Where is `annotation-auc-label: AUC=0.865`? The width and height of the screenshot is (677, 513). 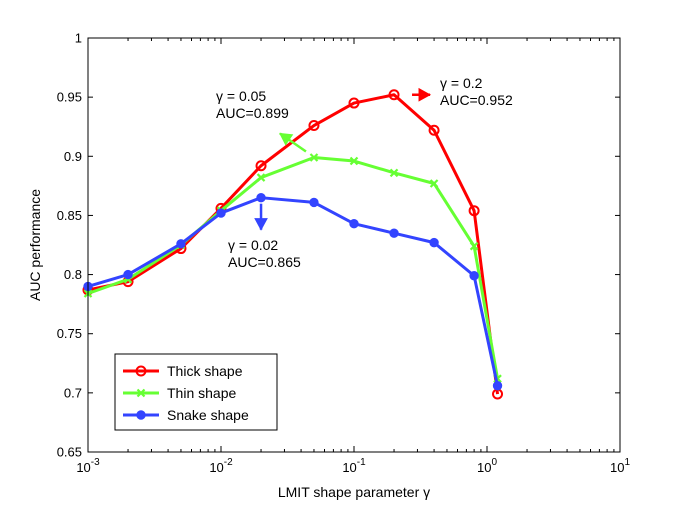 annotation-auc-label: AUC=0.865 is located at coordinates (264, 262).